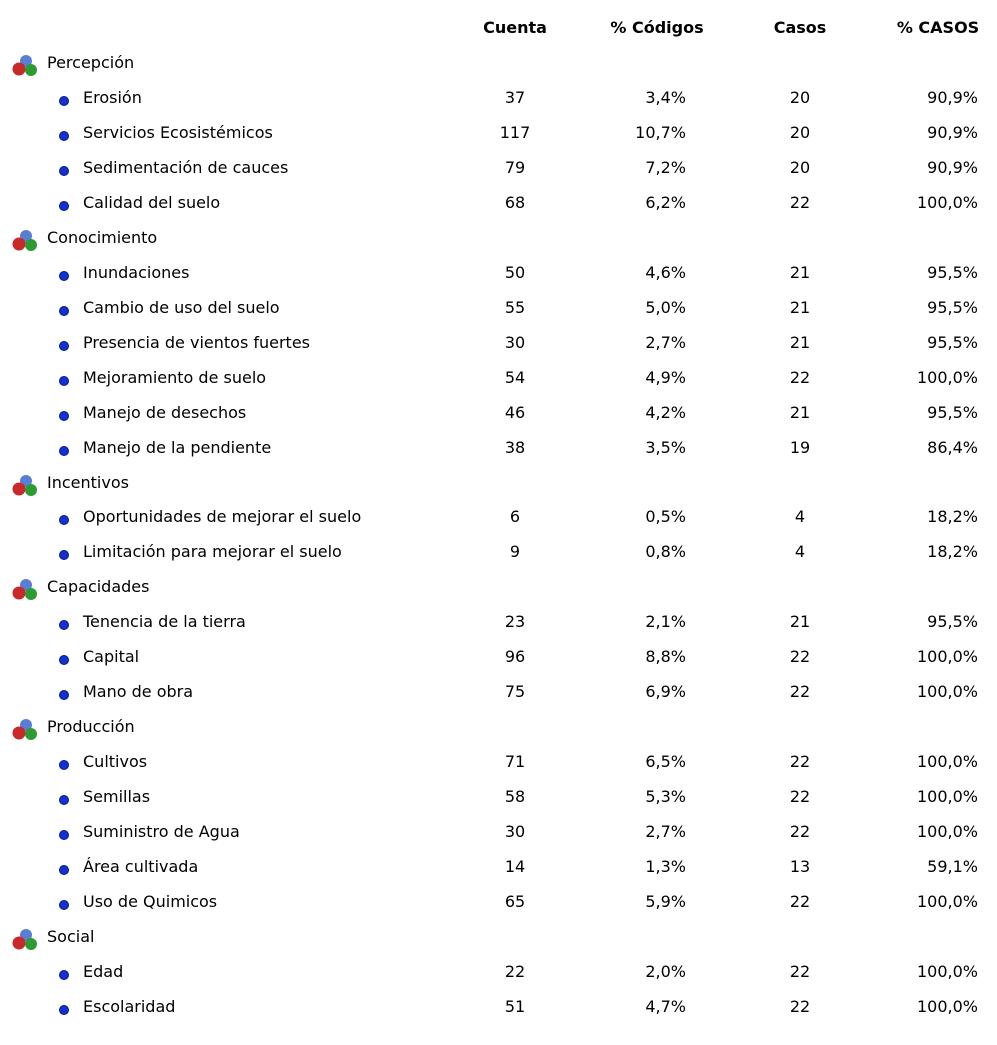 This screenshot has width=997, height=1045. I want to click on casos: 4, so click(800, 517).